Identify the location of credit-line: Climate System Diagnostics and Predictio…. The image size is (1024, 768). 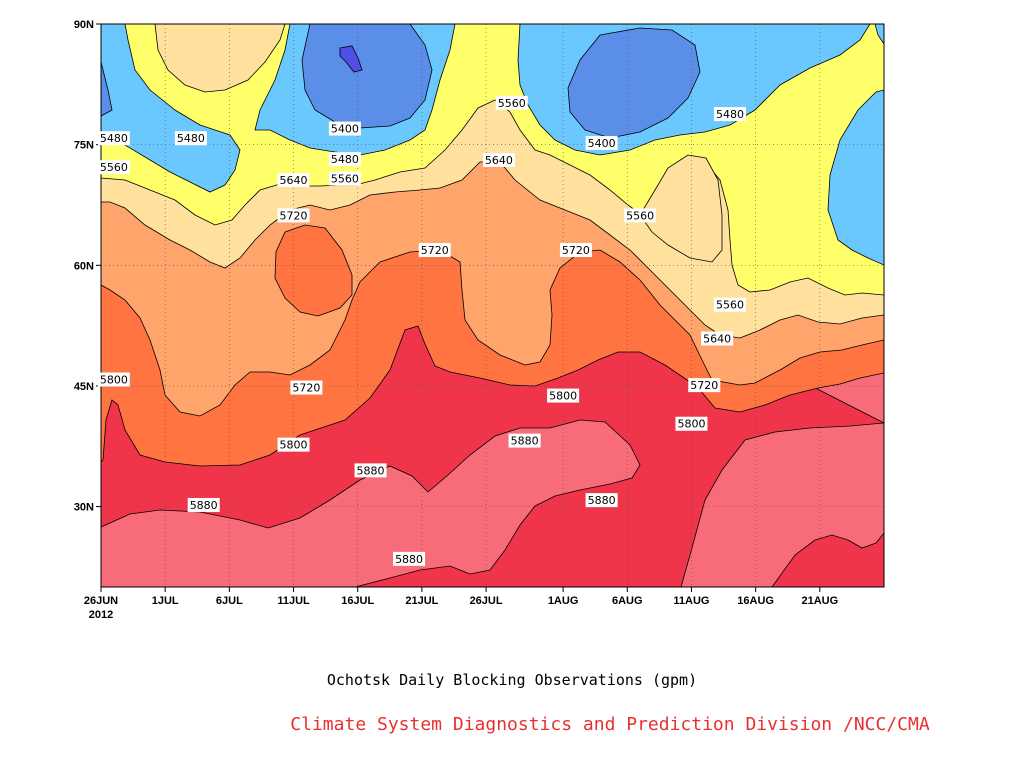
(610, 724).